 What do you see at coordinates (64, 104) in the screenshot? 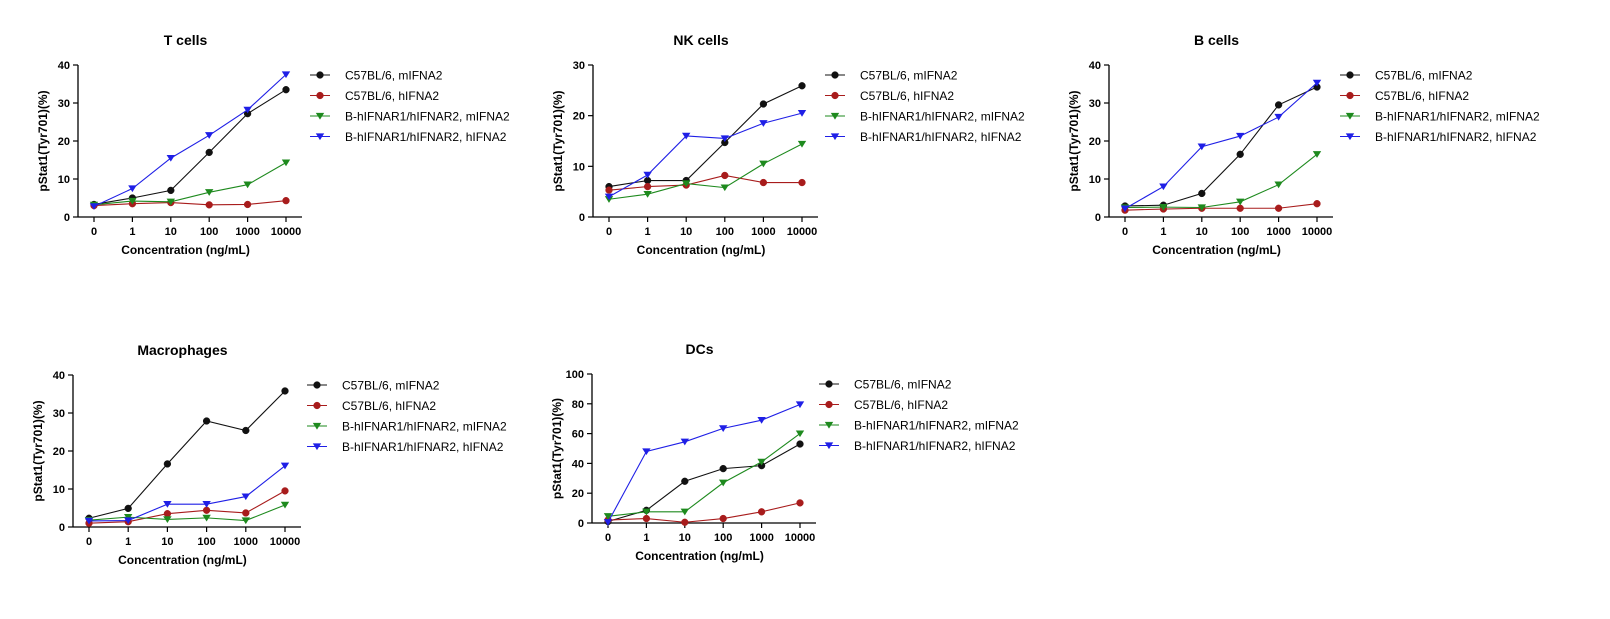
I see `y-tick-label: 30` at bounding box center [64, 104].